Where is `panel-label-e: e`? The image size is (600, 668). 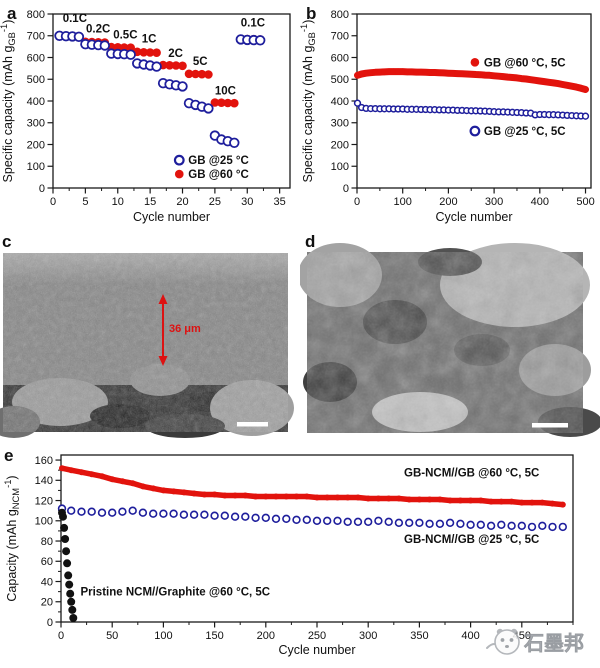 panel-label-e: e is located at coordinates (9, 455).